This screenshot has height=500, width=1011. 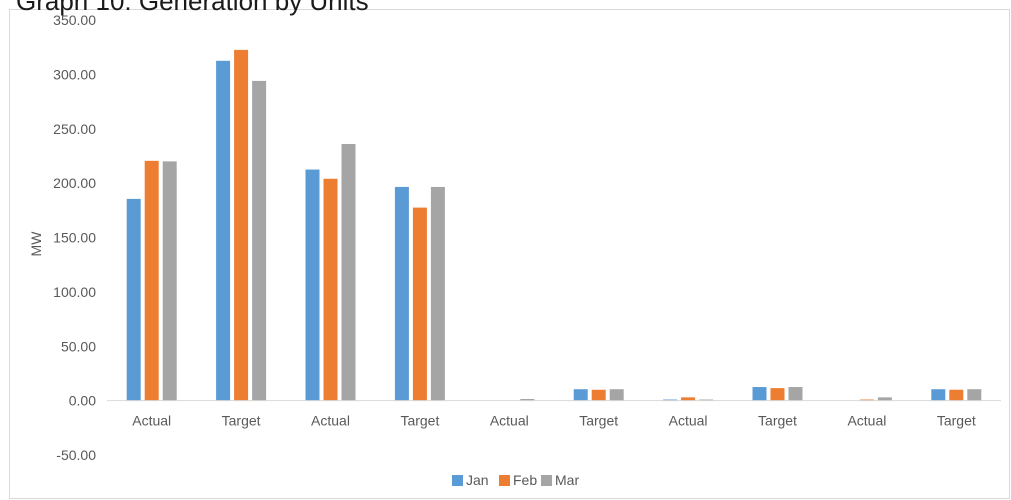 What do you see at coordinates (567, 480) in the screenshot?
I see `legend-label-mar: Mar` at bounding box center [567, 480].